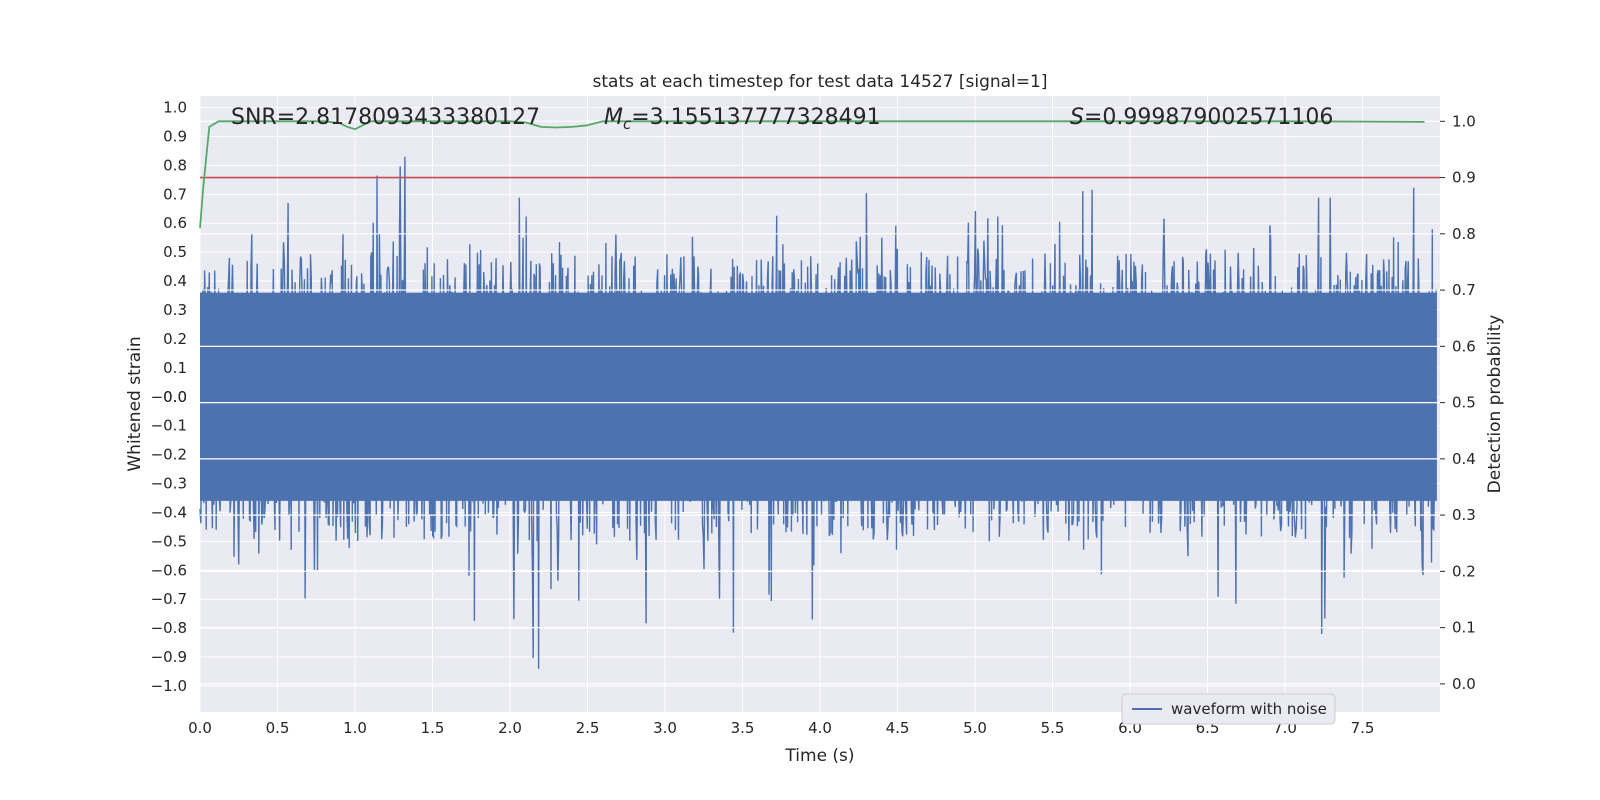 The height and width of the screenshot is (800, 1600). What do you see at coordinates (175, 165) in the screenshot?
I see `y-tick-label: 0.8` at bounding box center [175, 165].